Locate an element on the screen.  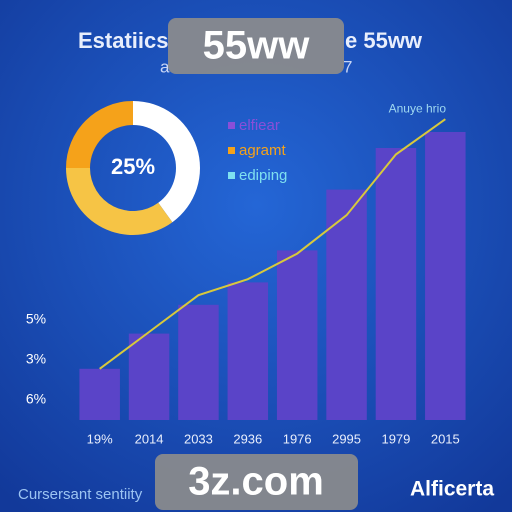
watermark: 55ww is located at coordinates (257, 46).